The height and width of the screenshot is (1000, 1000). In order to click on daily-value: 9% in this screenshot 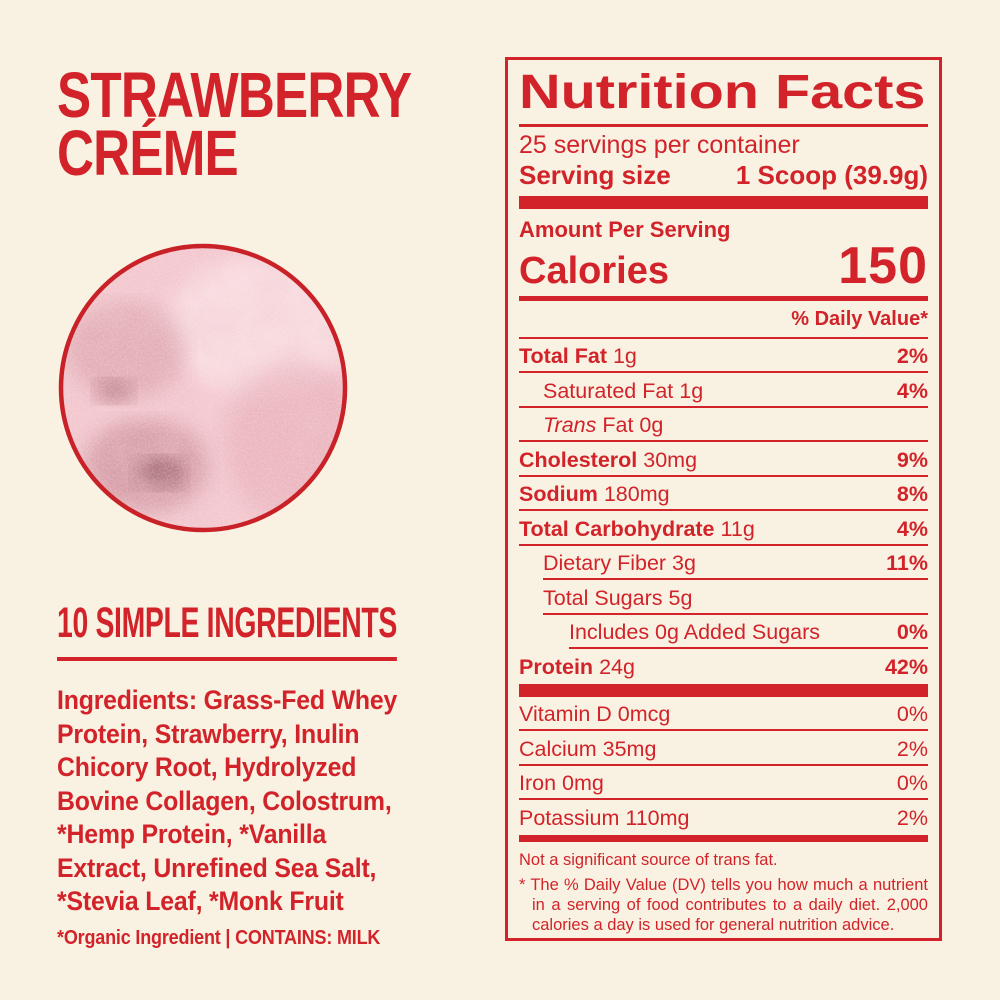, I will do `click(912, 459)`.